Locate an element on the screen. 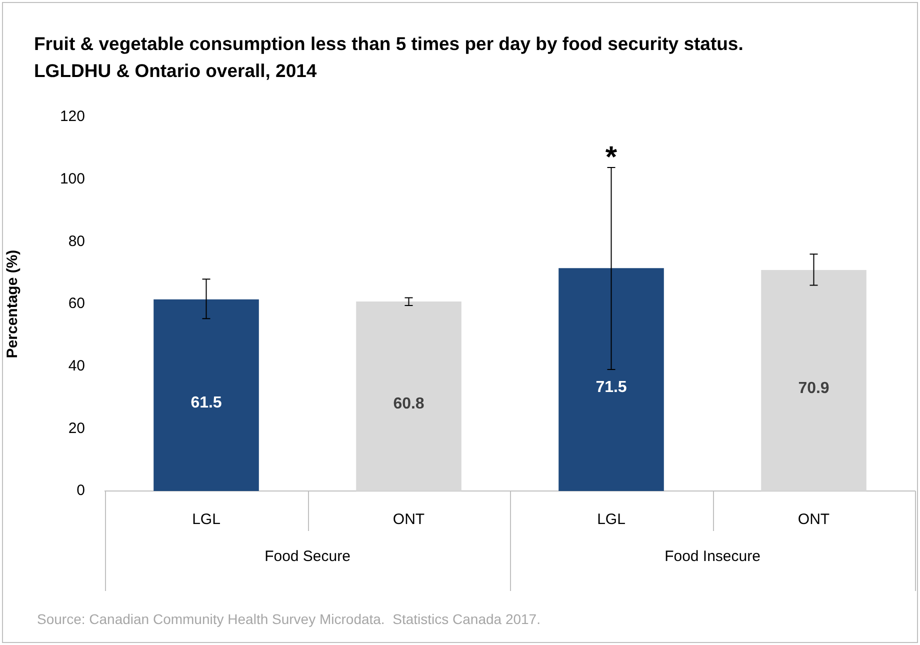  y-axis-title: Percentage (%) is located at coordinates (13, 304).